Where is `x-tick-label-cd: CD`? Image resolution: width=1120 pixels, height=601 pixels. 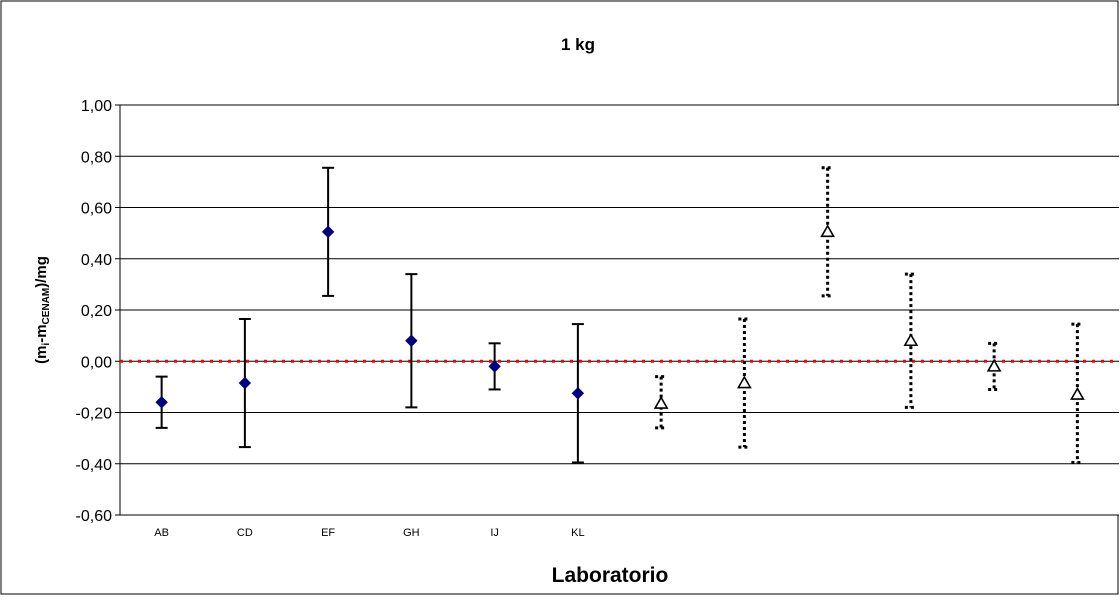
x-tick-label-cd: CD is located at coordinates (245, 533).